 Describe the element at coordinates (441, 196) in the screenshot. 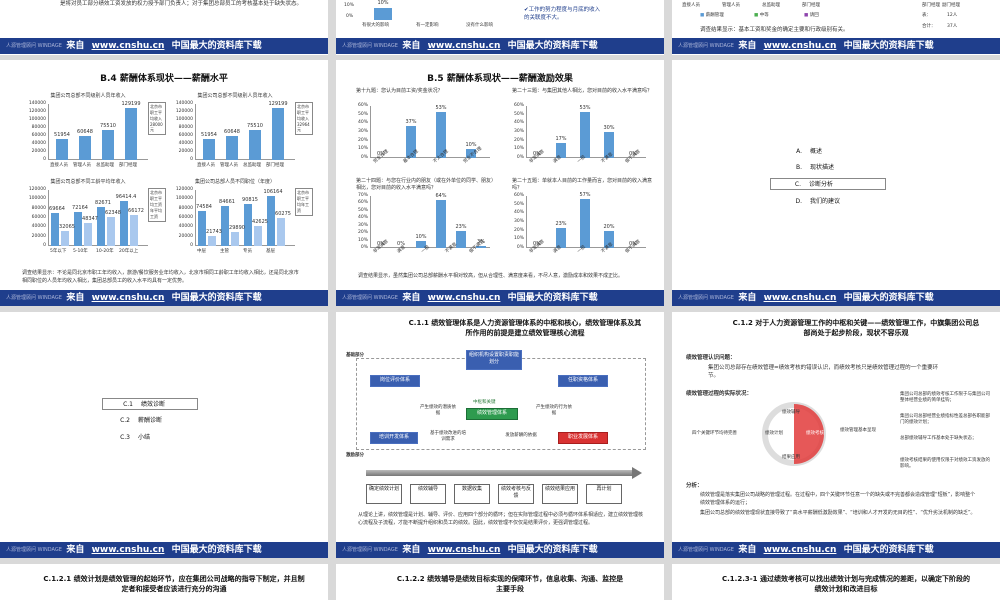

I see `data-label: 64%` at that location.